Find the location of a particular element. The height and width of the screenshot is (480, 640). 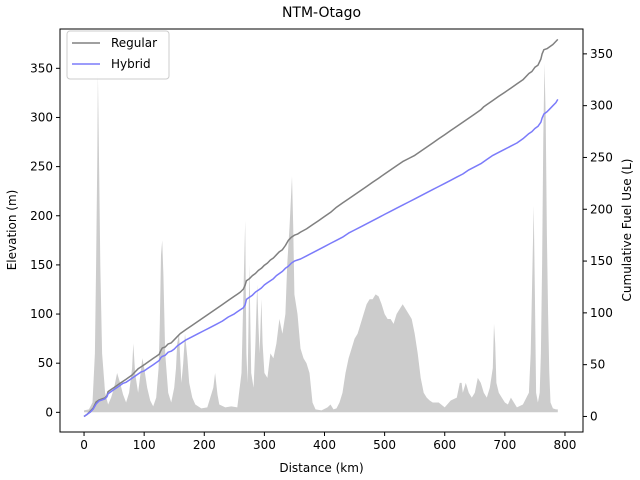

left-y-tick-label: 0 is located at coordinates (49, 412).